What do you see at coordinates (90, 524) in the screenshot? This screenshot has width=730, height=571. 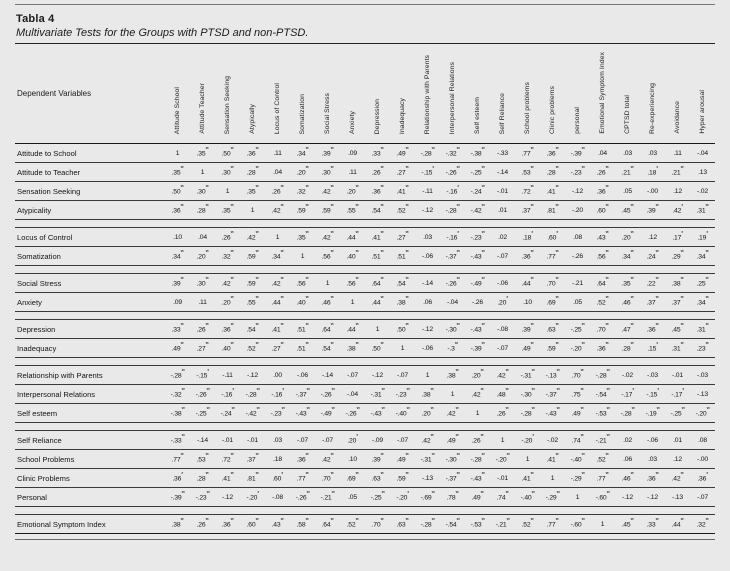 I see `row-label: Emotional Symptom Index` at bounding box center [90, 524].